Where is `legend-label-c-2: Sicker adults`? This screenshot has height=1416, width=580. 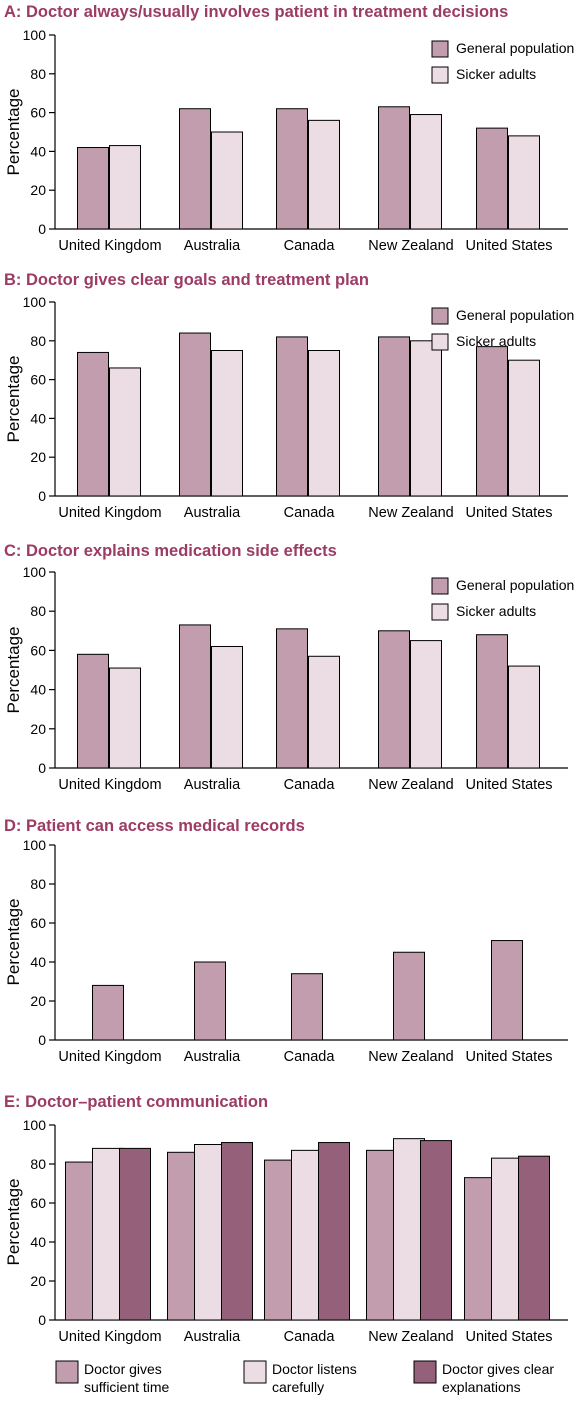
legend-label-c-2: Sicker adults is located at coordinates (496, 611).